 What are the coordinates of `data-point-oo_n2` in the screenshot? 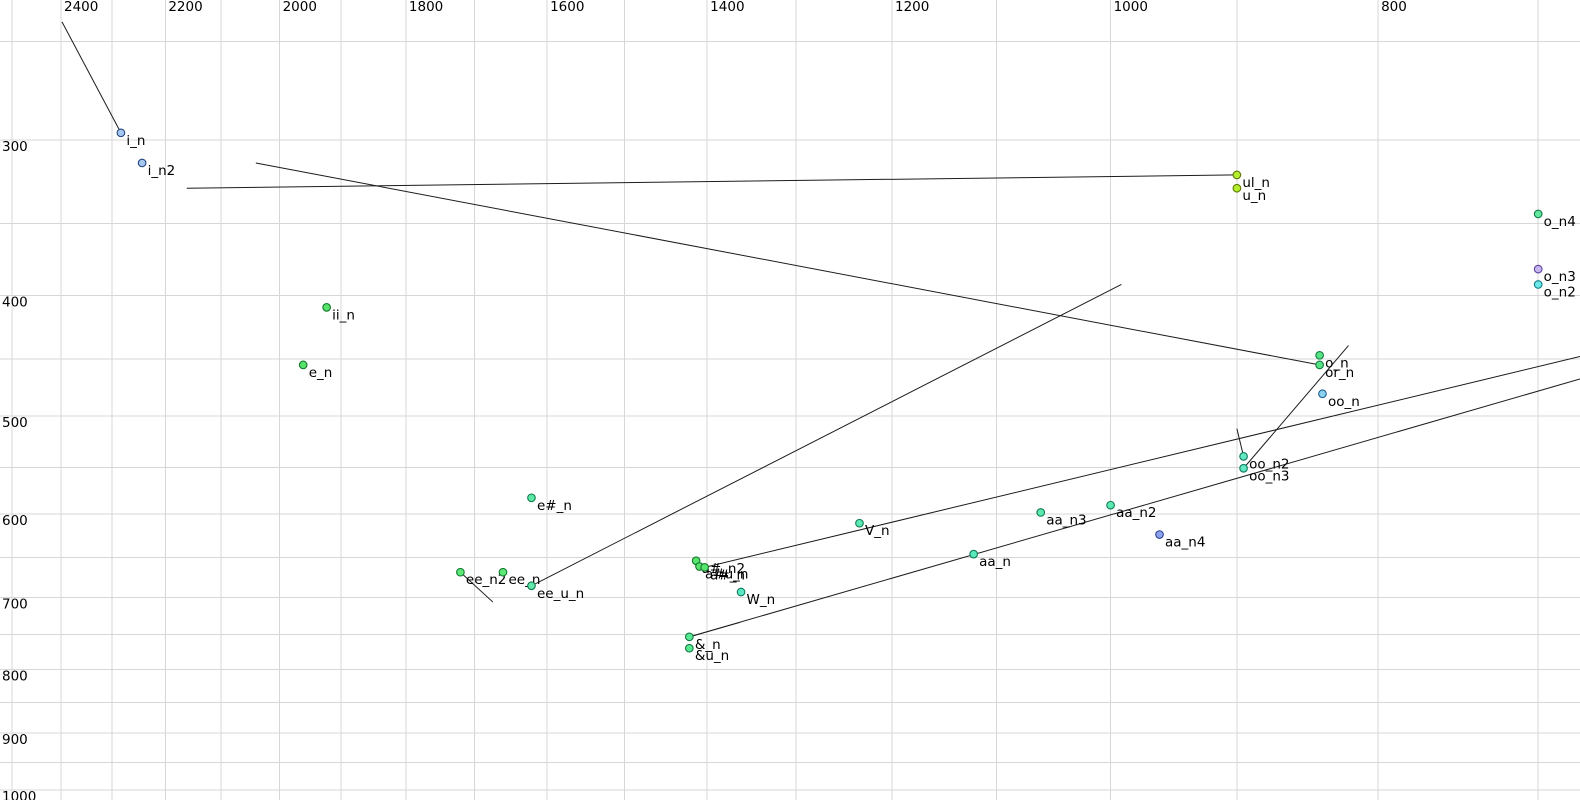 It's located at (1243, 456).